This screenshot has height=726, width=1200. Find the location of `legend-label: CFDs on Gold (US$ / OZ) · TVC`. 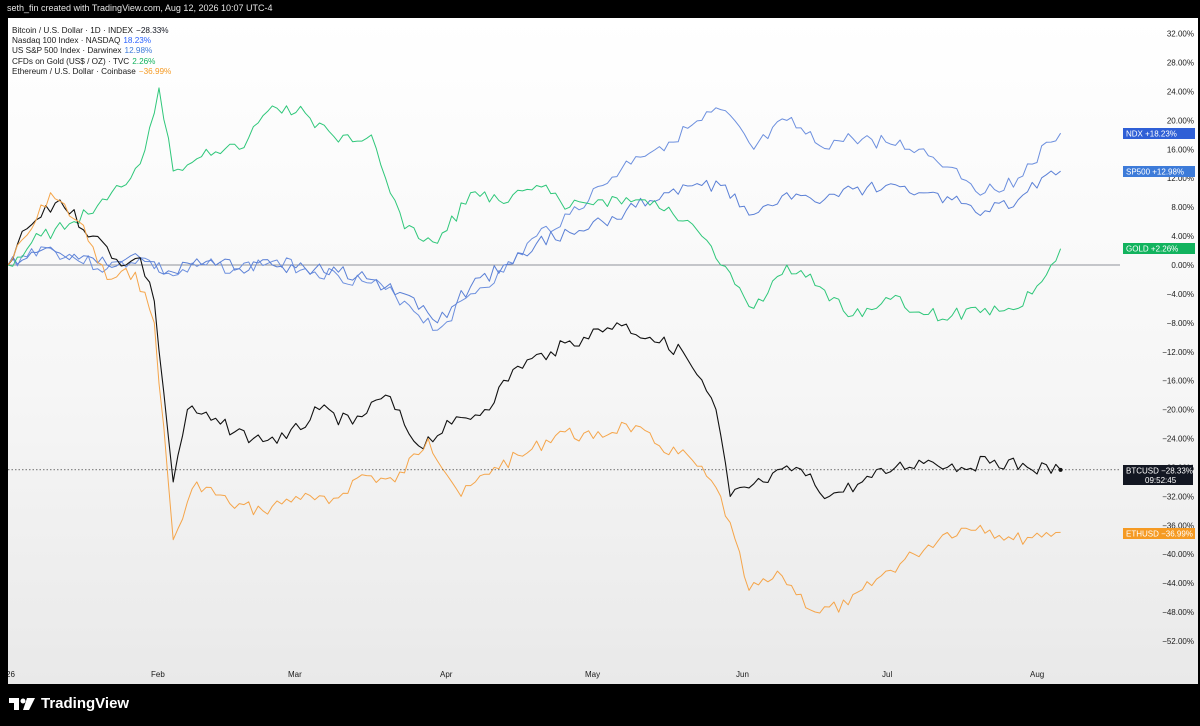

legend-label: CFDs on Gold (US$ / OZ) · TVC is located at coordinates (71, 61).